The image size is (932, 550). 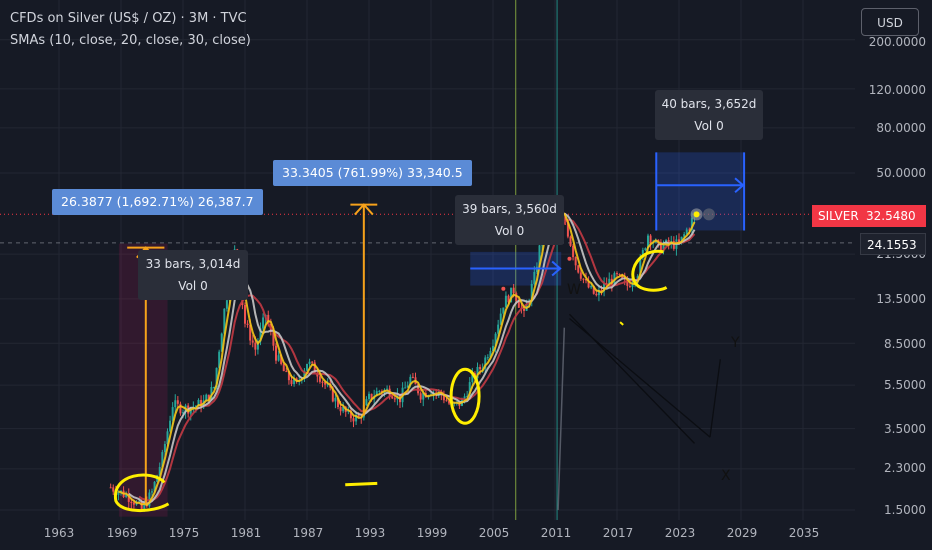 What do you see at coordinates (836, 216) in the screenshot?
I see `symbol-label: SILVER` at bounding box center [836, 216].